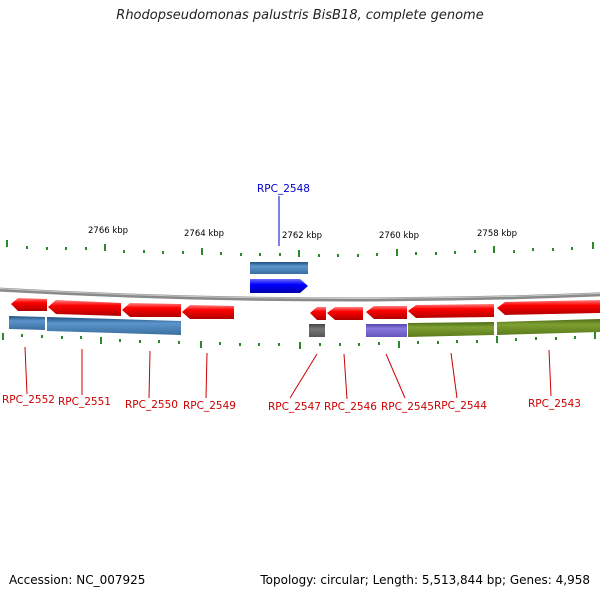 The width and height of the screenshot is (600, 600). Describe the element at coordinates (299, 340) in the screenshot. I see `lower-ticks` at that location.